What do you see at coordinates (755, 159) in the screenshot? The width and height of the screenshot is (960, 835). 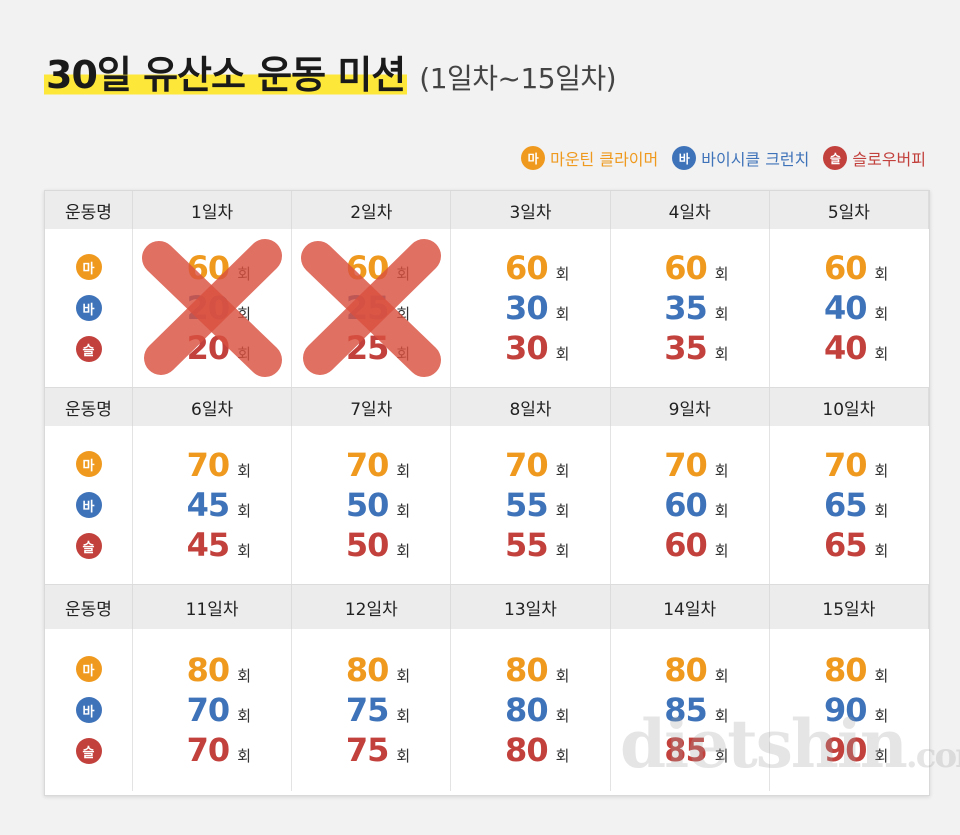 I see `legend-label: 바이시클 크런치` at bounding box center [755, 159].